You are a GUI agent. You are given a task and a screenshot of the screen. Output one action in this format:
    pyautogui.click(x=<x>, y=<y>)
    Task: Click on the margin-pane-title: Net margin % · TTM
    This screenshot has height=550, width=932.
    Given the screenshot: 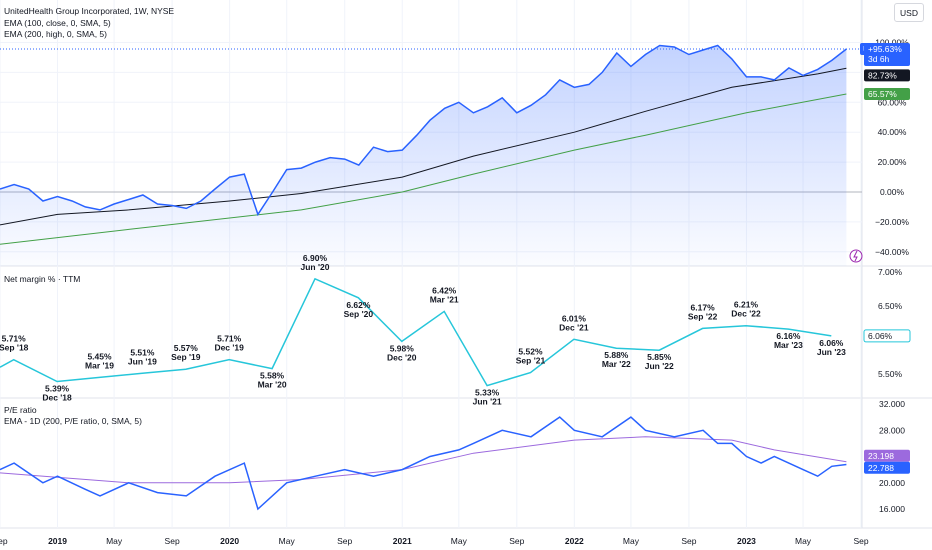 What is the action you would take?
    pyautogui.click(x=42, y=279)
    